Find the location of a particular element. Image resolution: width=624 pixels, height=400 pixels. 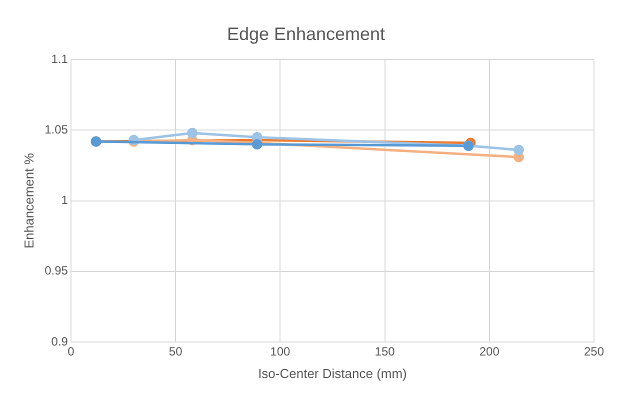

y-tick-label: 0.95 is located at coordinates (56, 271).